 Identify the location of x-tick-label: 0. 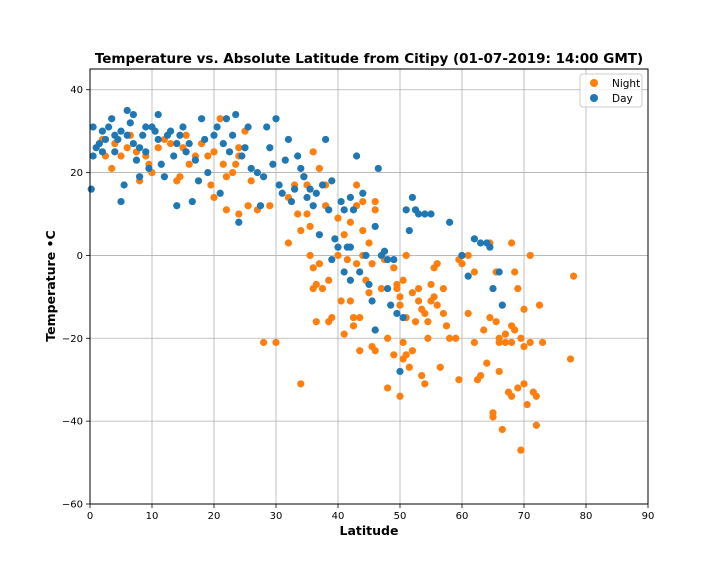
(90, 516).